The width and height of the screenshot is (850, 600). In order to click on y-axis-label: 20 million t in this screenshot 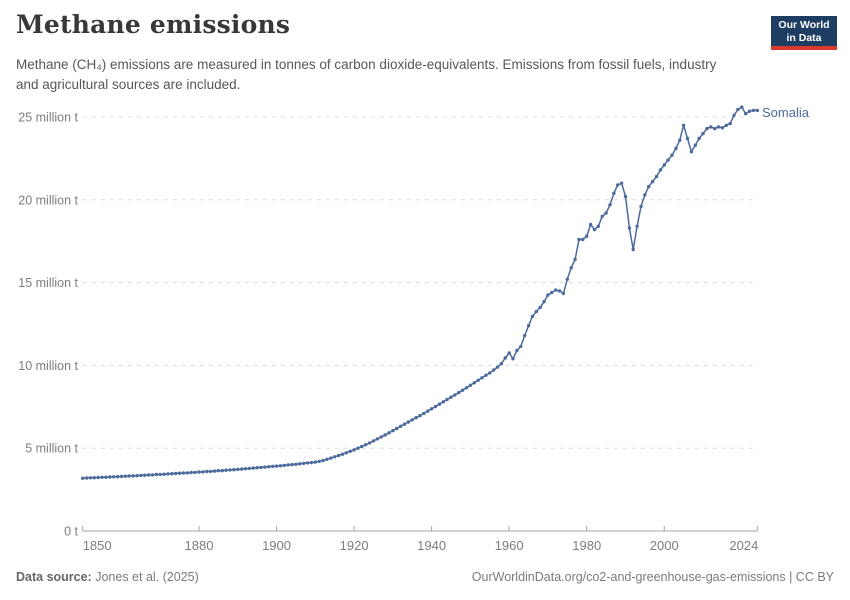, I will do `click(48, 200)`.